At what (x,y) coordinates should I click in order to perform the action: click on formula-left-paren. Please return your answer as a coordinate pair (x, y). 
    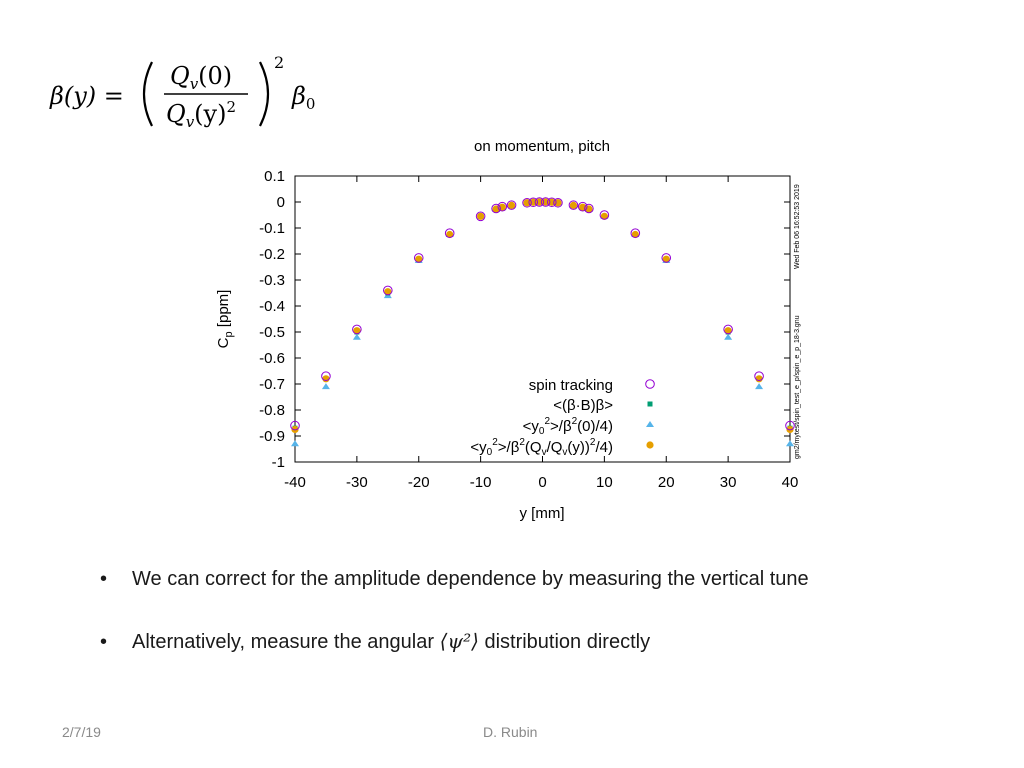
    Looking at the image, I should click on (147, 94).